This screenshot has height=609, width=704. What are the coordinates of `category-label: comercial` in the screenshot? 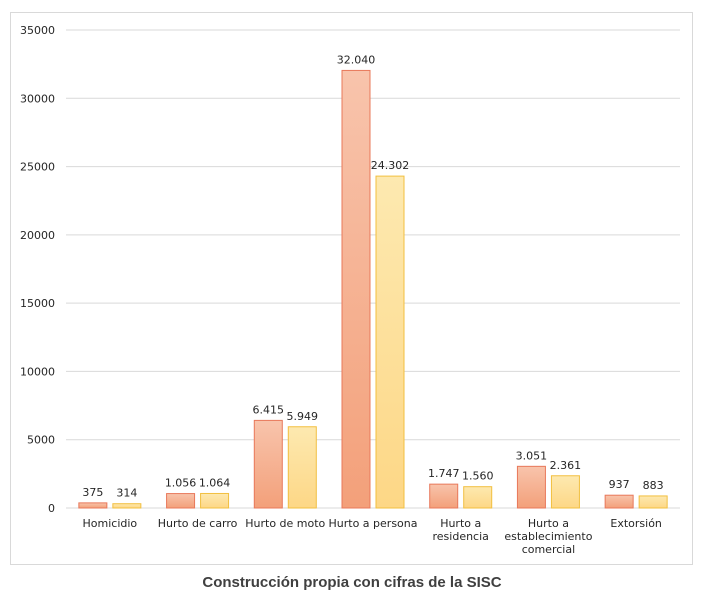 It's located at (548, 549).